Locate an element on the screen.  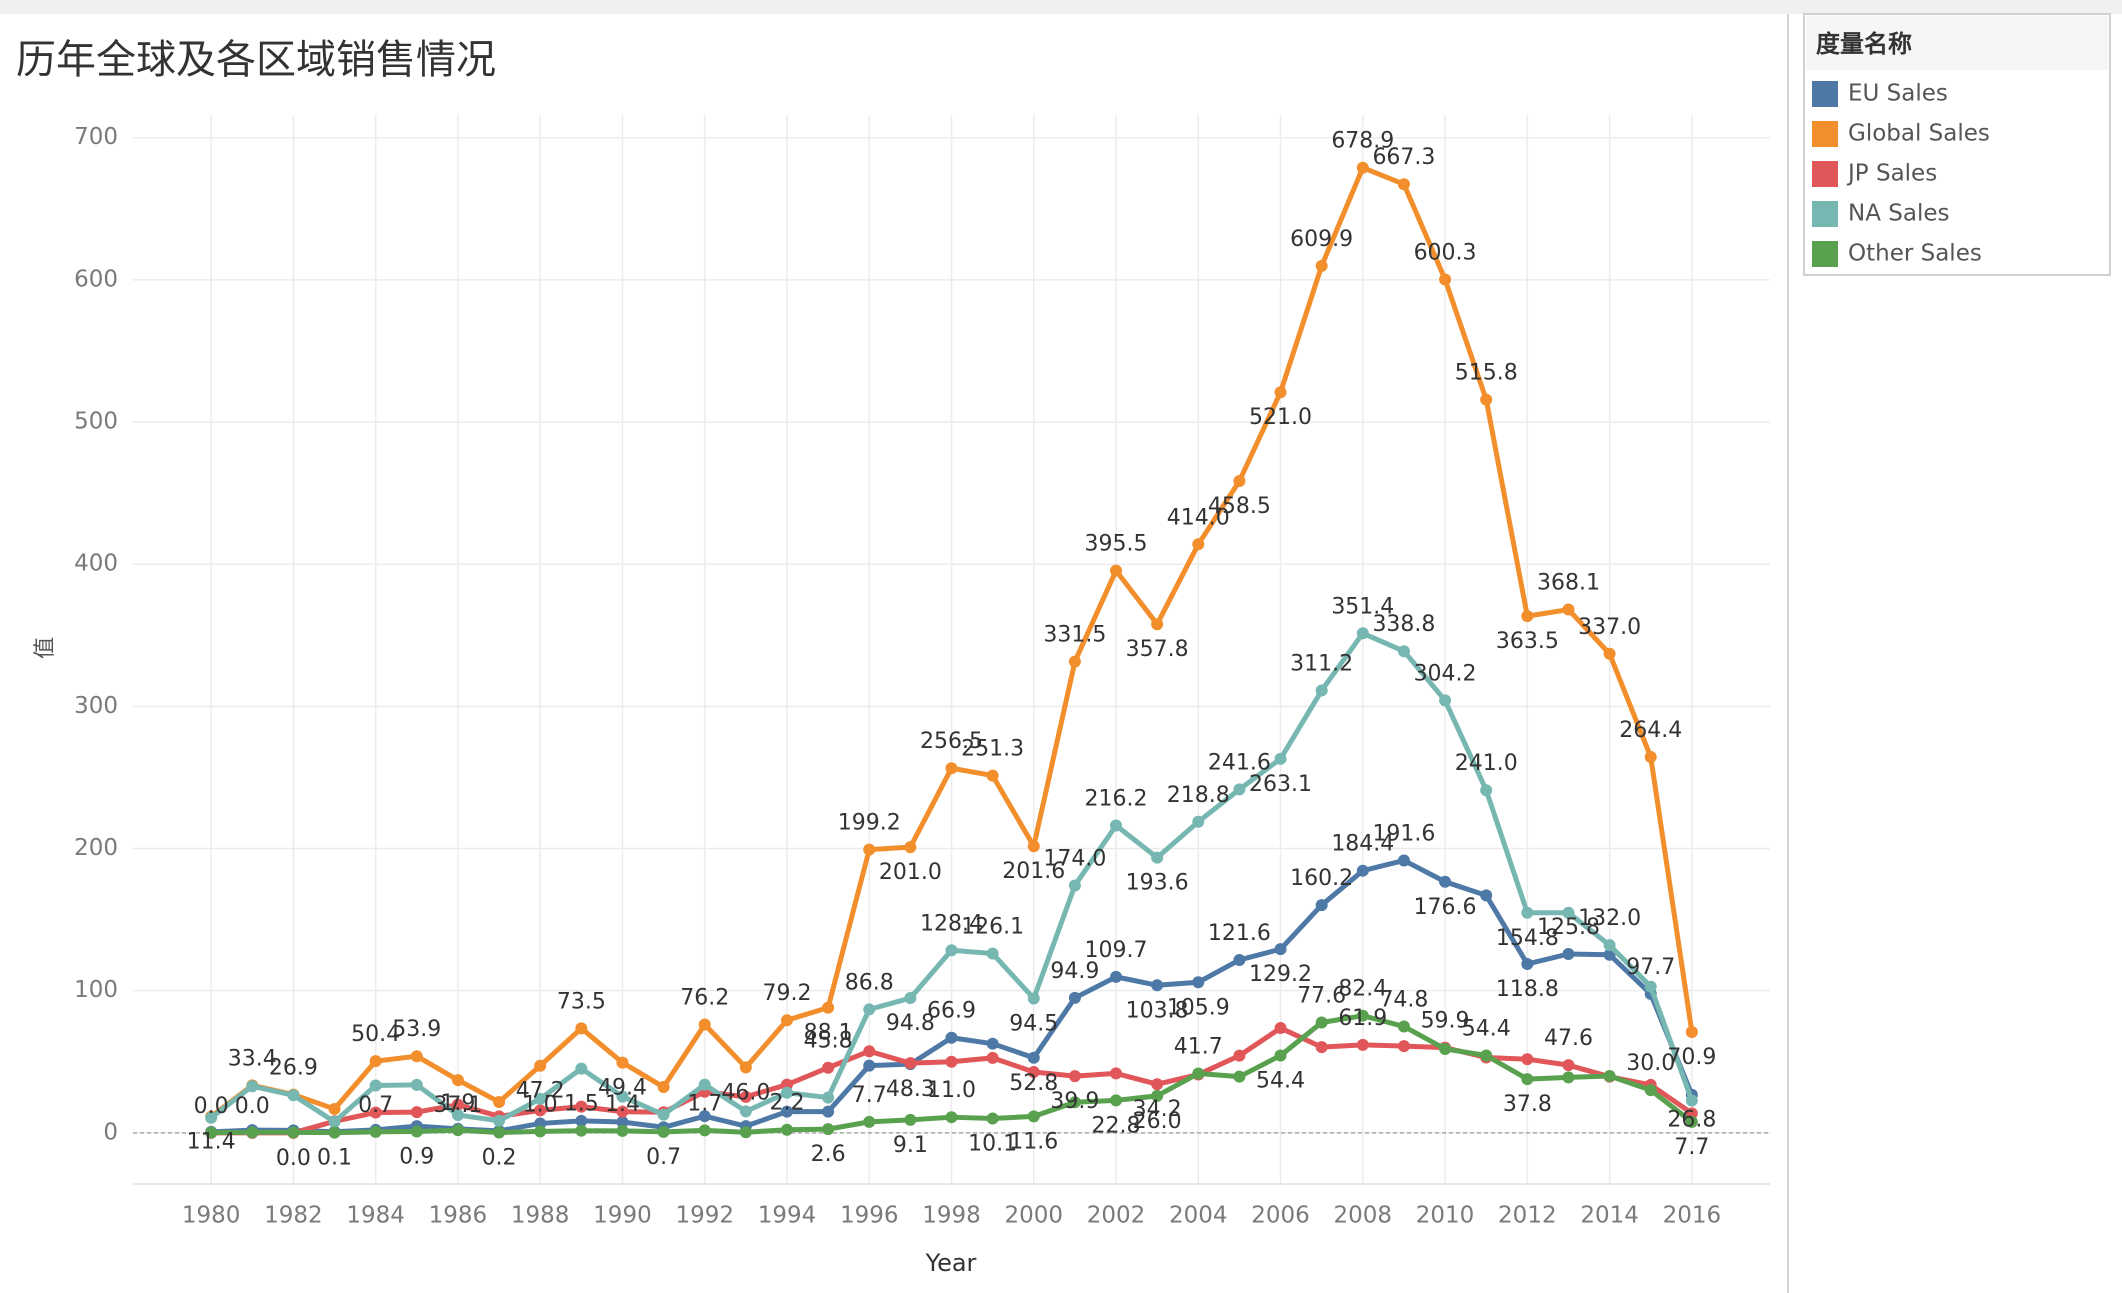
y-tick-label: 500 is located at coordinates (96, 422).